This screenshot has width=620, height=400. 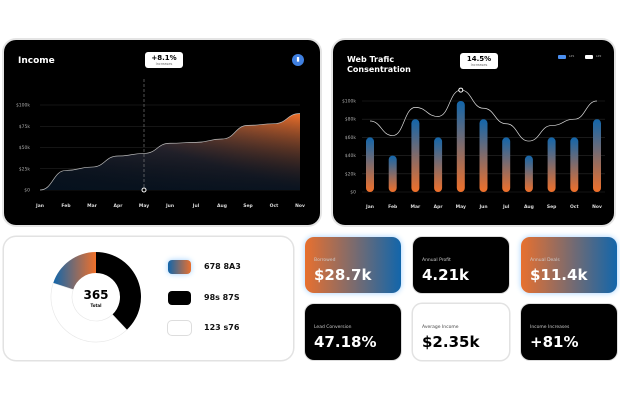 What do you see at coordinates (445, 275) in the screenshot?
I see `stat-value: 4.21k` at bounding box center [445, 275].